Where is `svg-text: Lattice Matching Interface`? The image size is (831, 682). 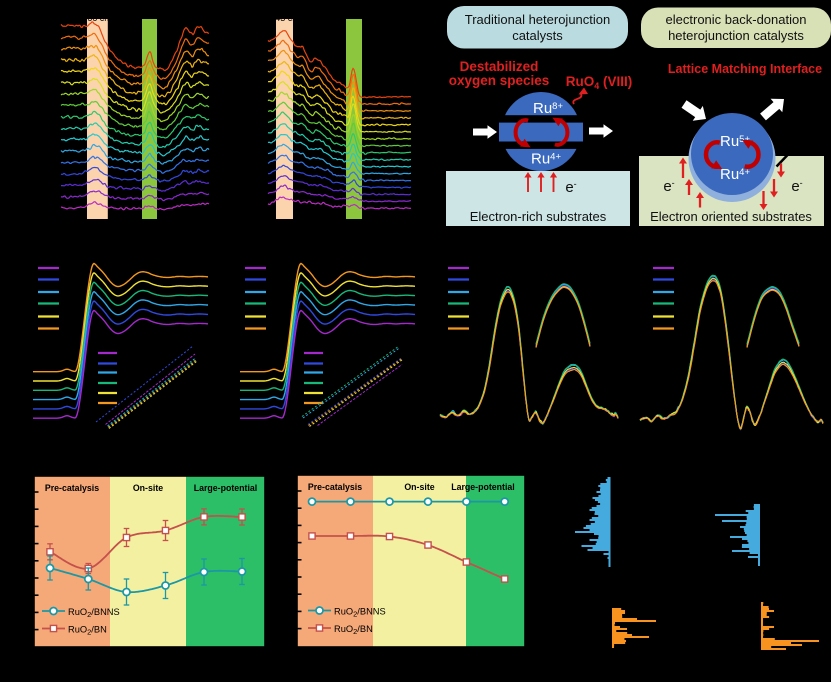
svg-text: Lattice Matching Interface is located at coordinates (745, 69).